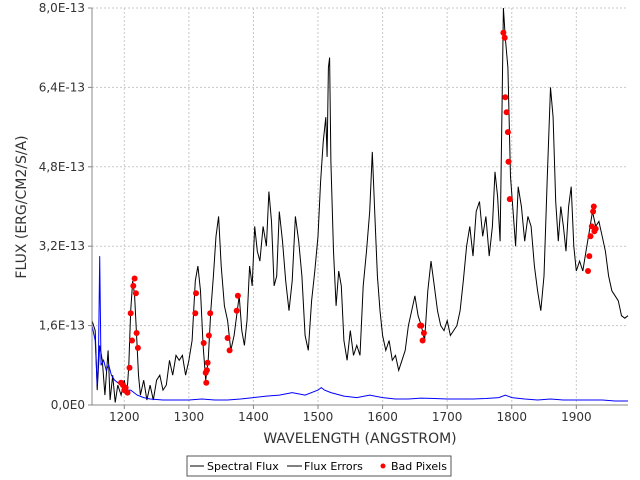 This screenshot has height=480, width=640. Describe the element at coordinates (68, 405) in the screenshot. I see `y-tick-label: 0,0E0` at that location.